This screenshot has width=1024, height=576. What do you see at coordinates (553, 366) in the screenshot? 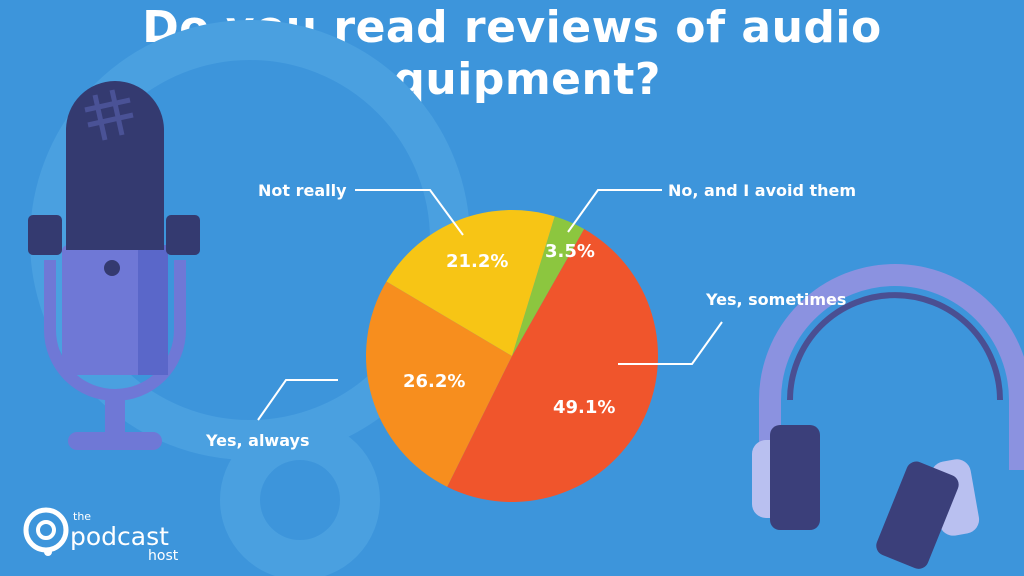
I see `pie-slice-yes-sometimes` at bounding box center [553, 366].